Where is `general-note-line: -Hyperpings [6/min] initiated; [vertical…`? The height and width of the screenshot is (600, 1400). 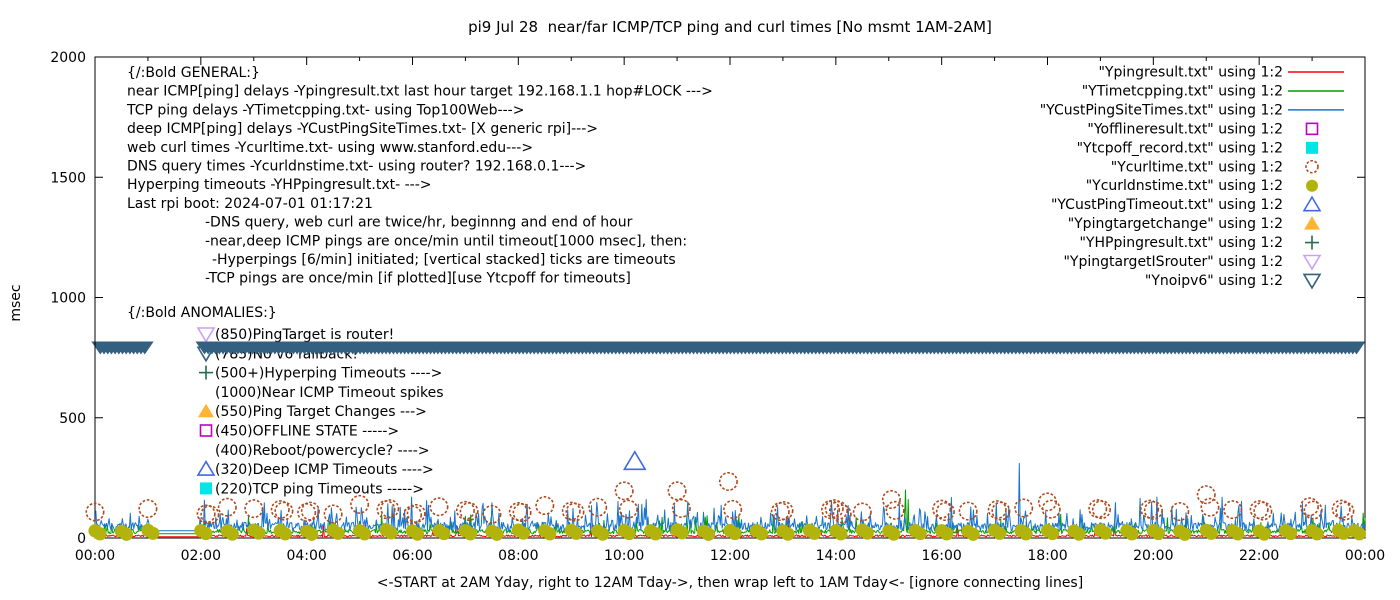
general-note-line: -Hyperpings [6/min] initiated; [vertical… is located at coordinates (444, 260).